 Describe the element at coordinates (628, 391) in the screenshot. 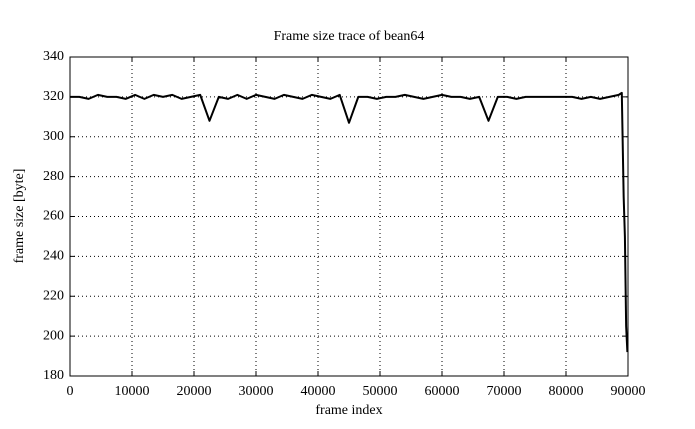

I see `x-tick-label: 90000` at that location.